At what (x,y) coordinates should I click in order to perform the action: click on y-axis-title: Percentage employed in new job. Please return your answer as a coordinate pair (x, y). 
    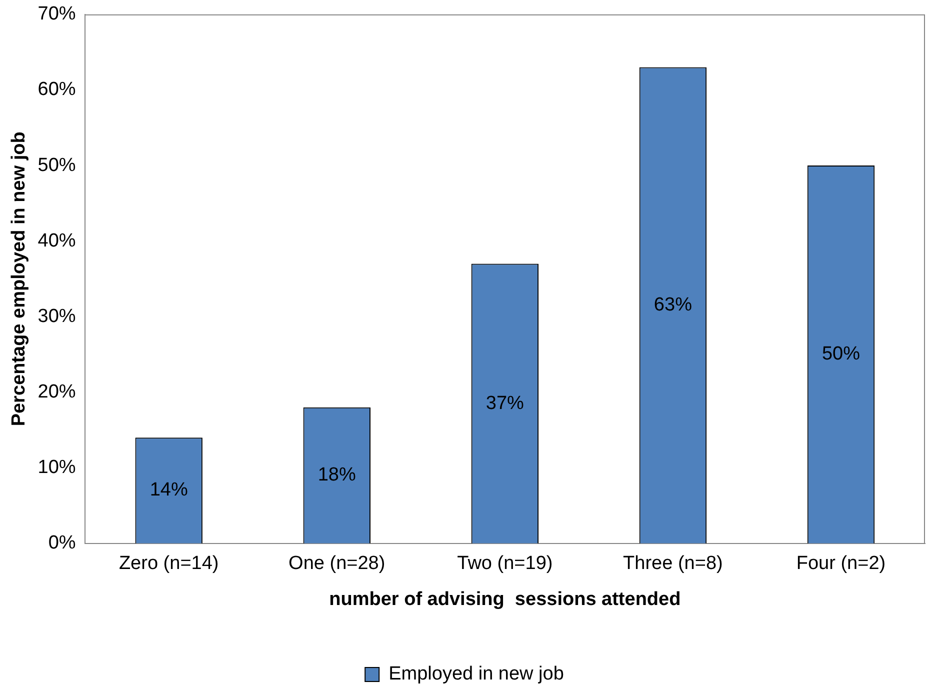
    Looking at the image, I should click on (19, 279).